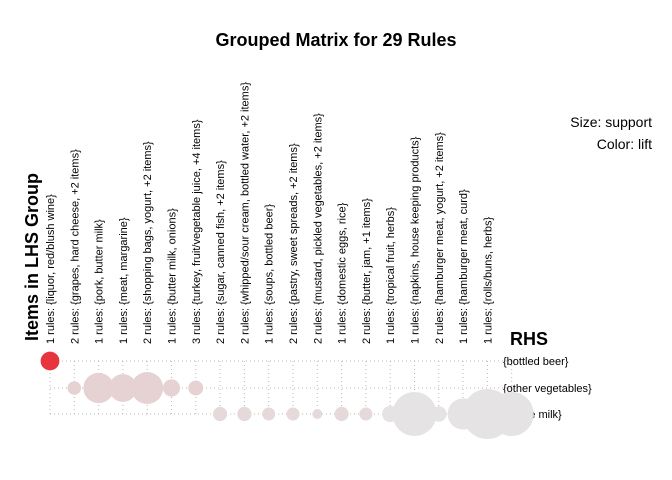 Image resolution: width=672 pixels, height=480 pixels. I want to click on lhs-group-label: 2 rules: {butter, jam, +1 items}, so click(367, 271).